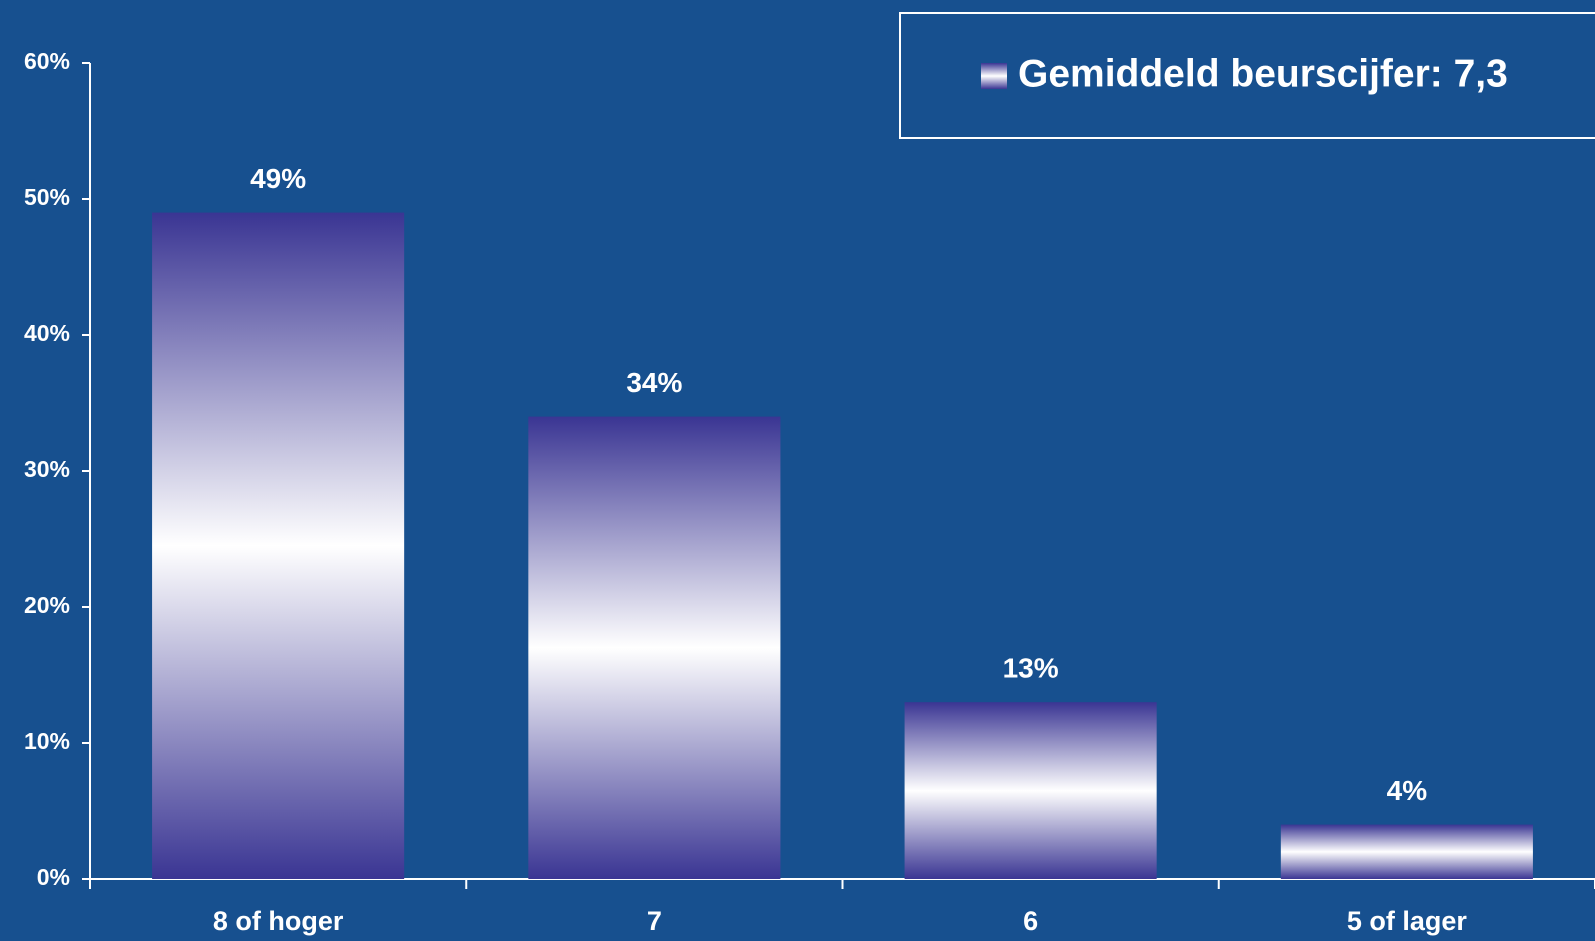  Describe the element at coordinates (278, 921) in the screenshot. I see `x-tick-label: 8 of hoger` at that location.